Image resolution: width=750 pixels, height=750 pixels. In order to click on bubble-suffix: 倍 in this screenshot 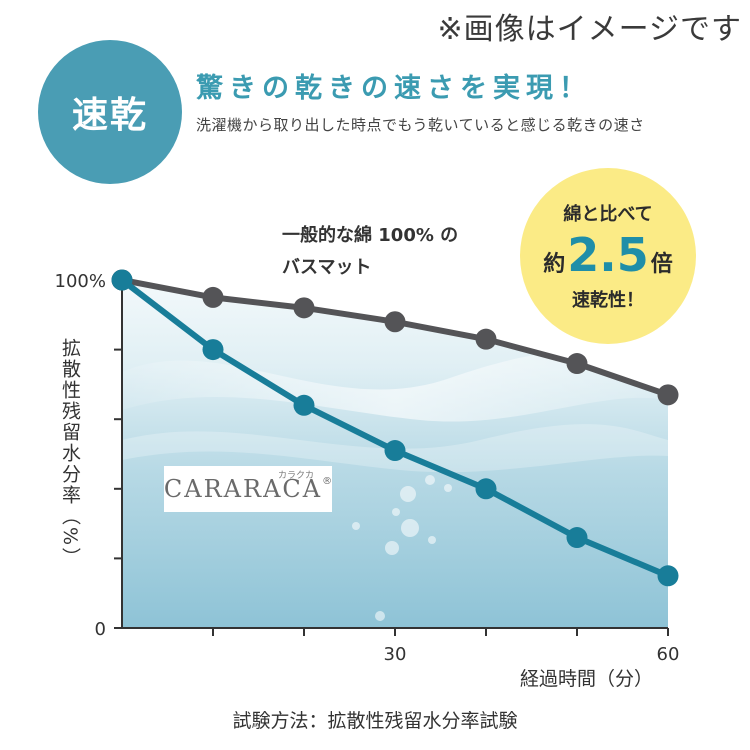, I will do `click(661, 264)`.